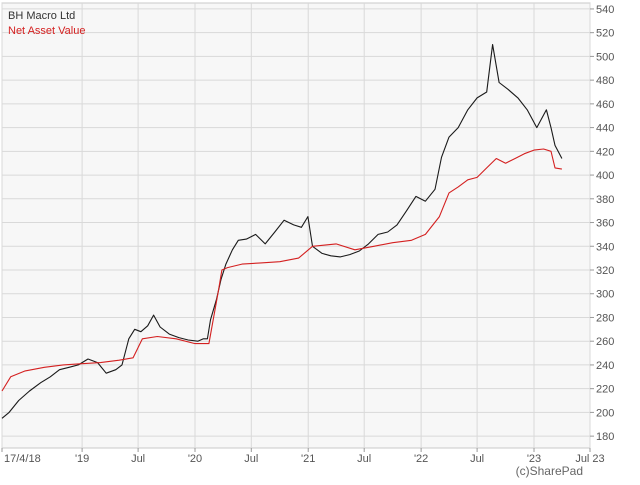 This screenshot has width=640, height=485. What do you see at coordinates (46, 31) in the screenshot?
I see `legend-entry-nav: Net Asset Value` at bounding box center [46, 31].